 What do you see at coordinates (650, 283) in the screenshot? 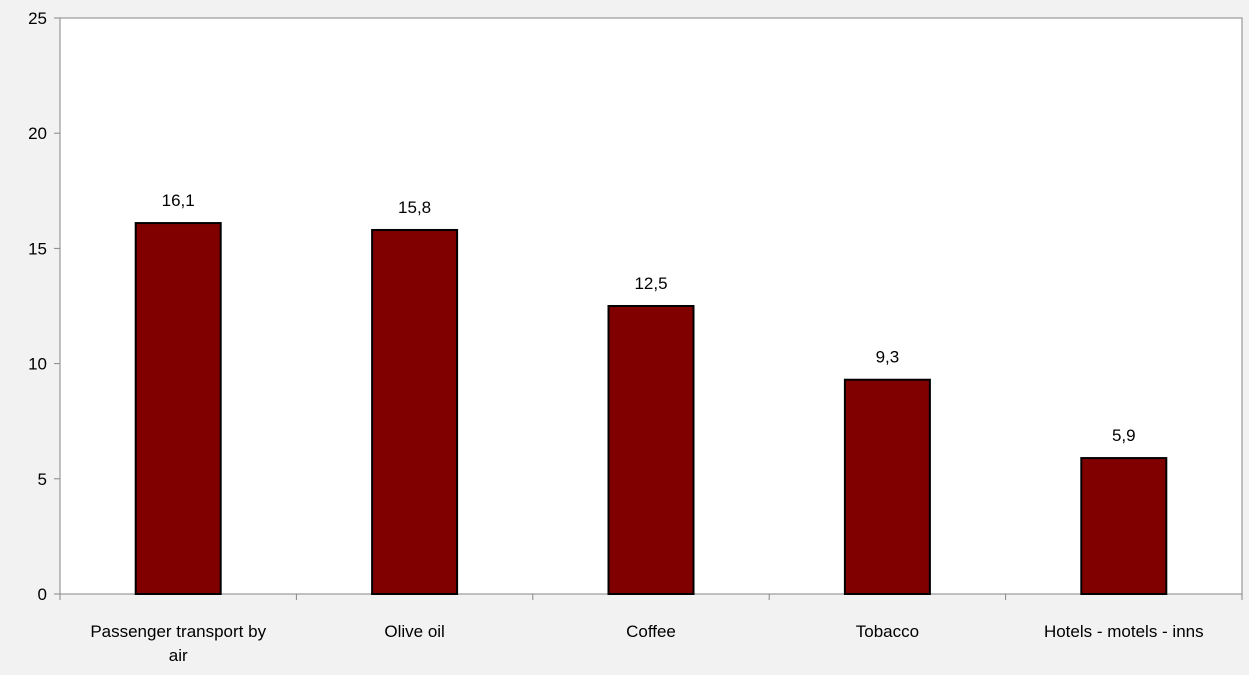
I see `data-label: 12,5` at bounding box center [650, 283].